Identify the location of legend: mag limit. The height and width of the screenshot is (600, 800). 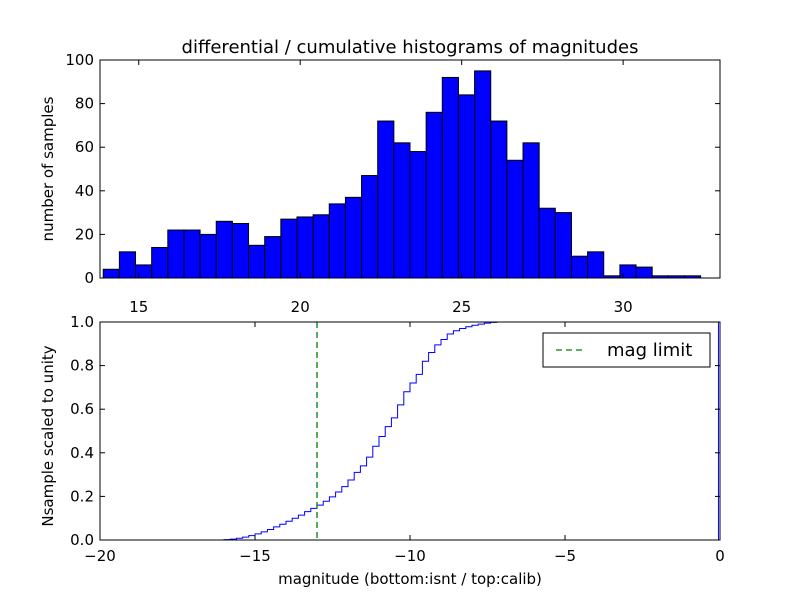
(626, 350).